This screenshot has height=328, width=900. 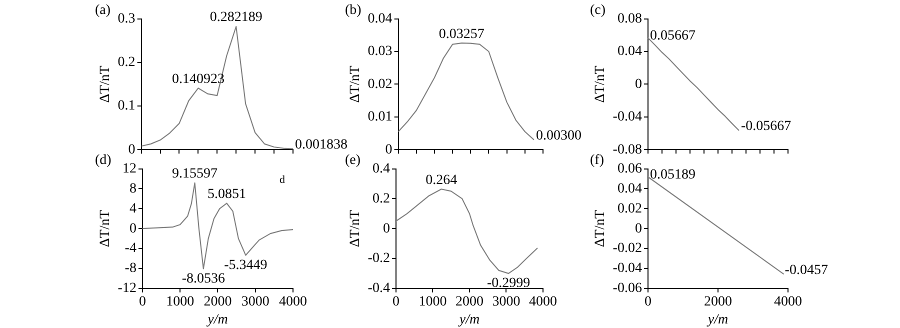 I want to click on text: 0.001838, so click(x=321, y=144).